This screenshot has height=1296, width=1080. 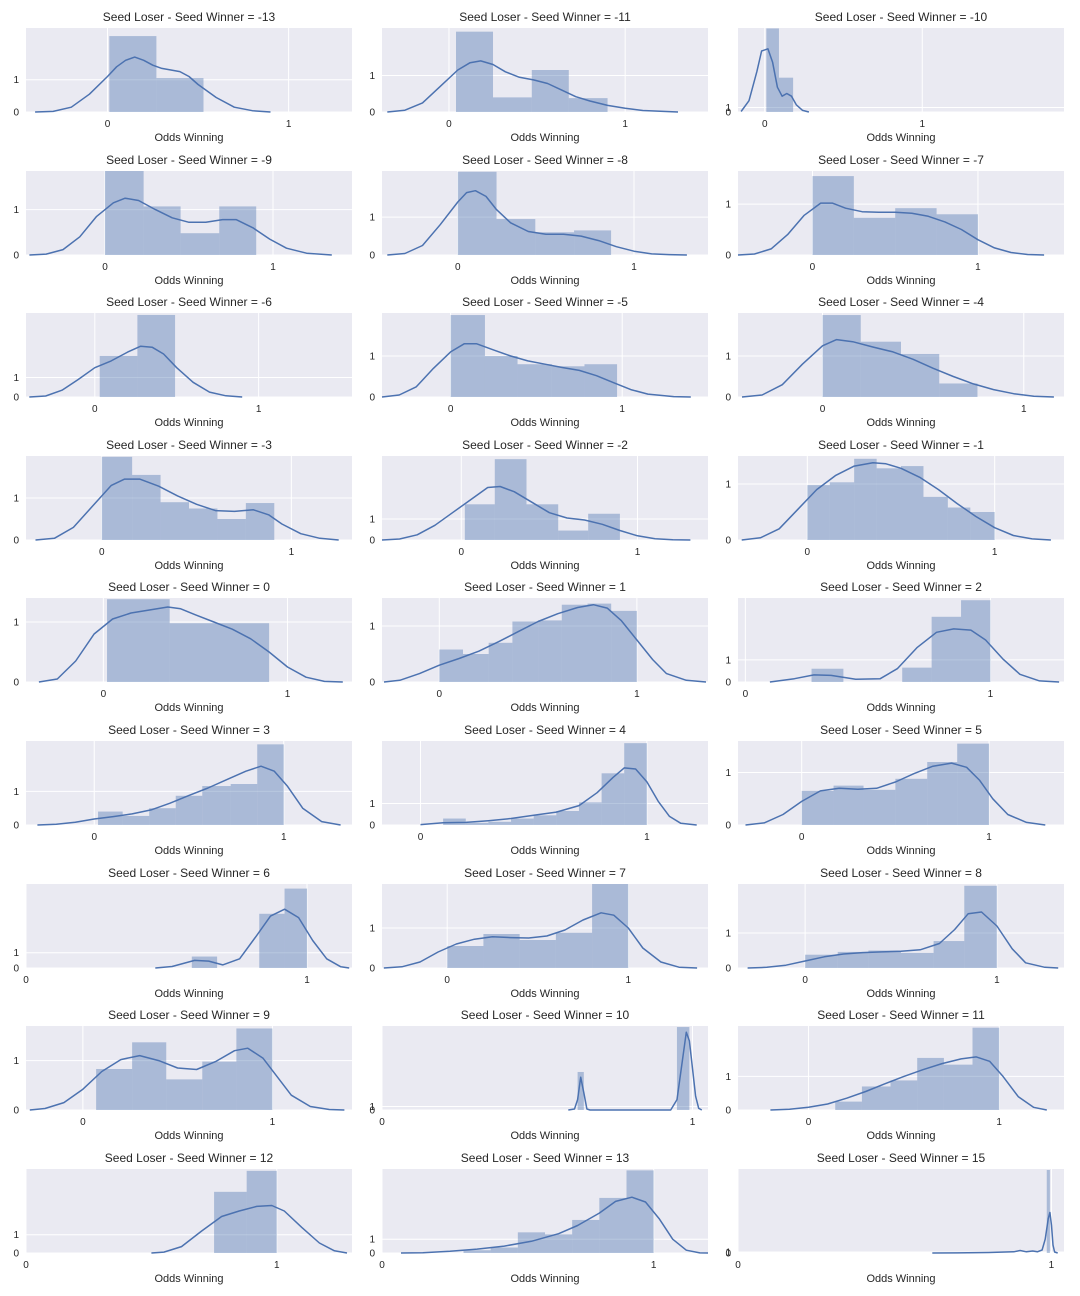 What do you see at coordinates (901, 445) in the screenshot?
I see `chart-title: Seed Loser - Seed Winner = -1` at bounding box center [901, 445].